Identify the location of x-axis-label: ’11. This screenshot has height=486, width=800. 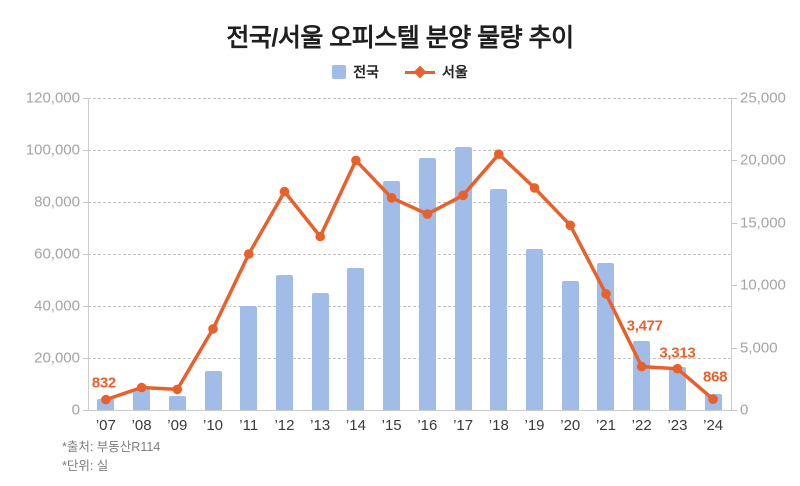
(249, 425).